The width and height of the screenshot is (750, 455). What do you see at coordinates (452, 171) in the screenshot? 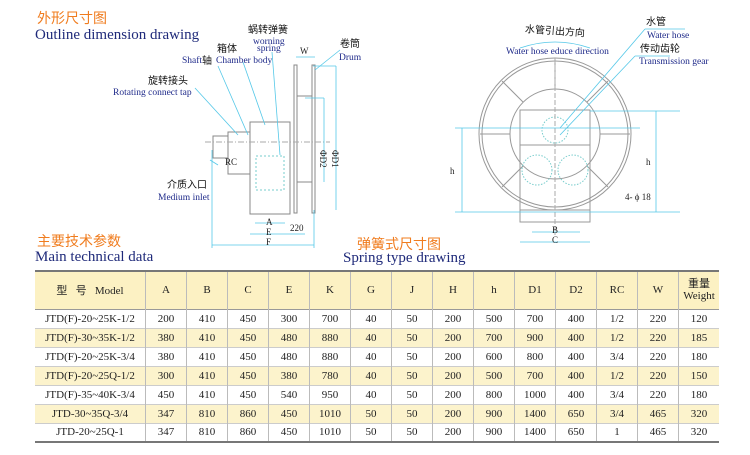
I see `dim-h-left: h` at bounding box center [452, 171].